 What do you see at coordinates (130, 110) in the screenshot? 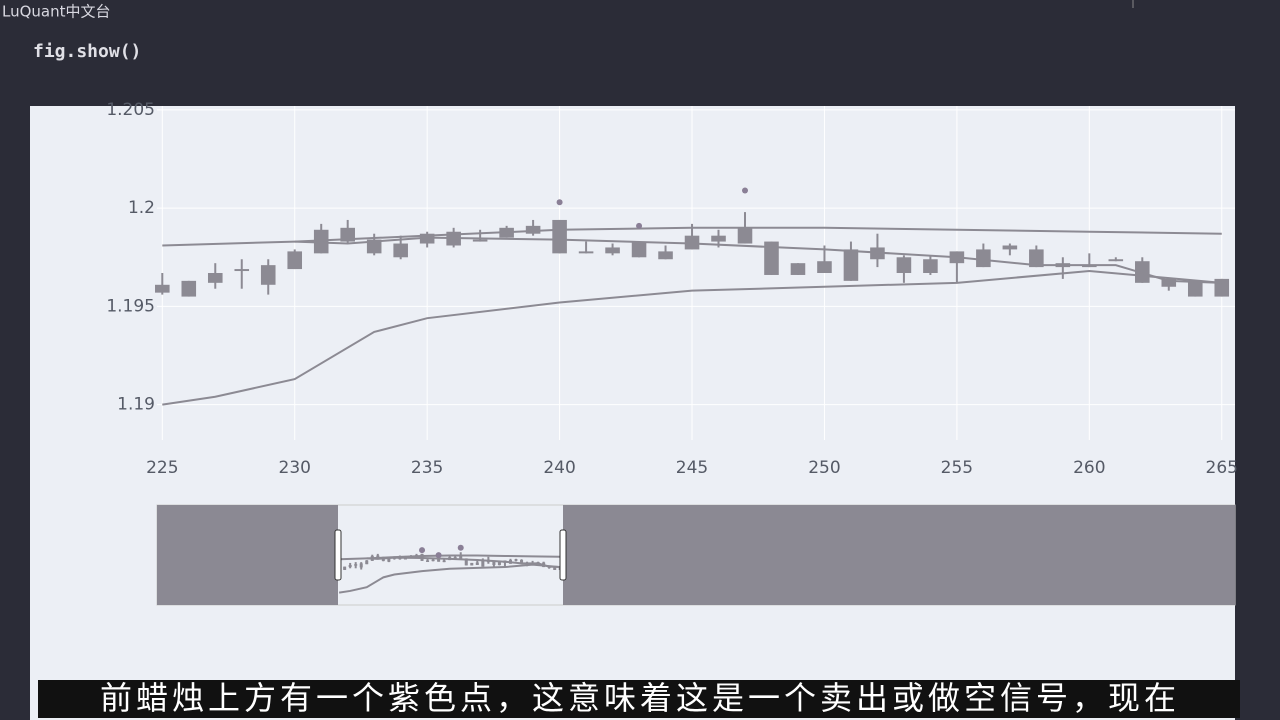
I see `y-tick-label: 1.205` at bounding box center [130, 110].